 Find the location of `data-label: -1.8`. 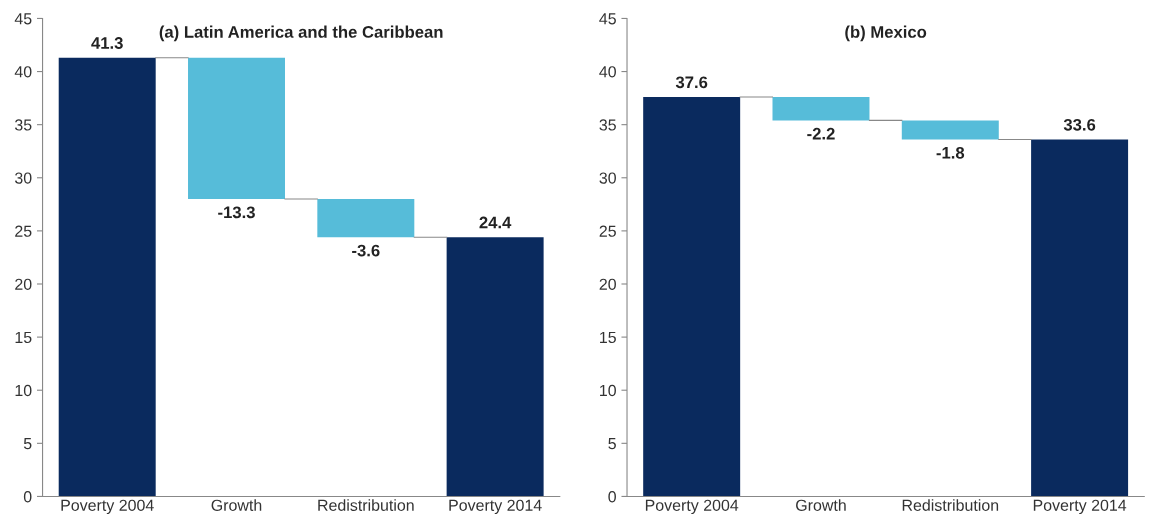

data-label: -1.8 is located at coordinates (950, 152).